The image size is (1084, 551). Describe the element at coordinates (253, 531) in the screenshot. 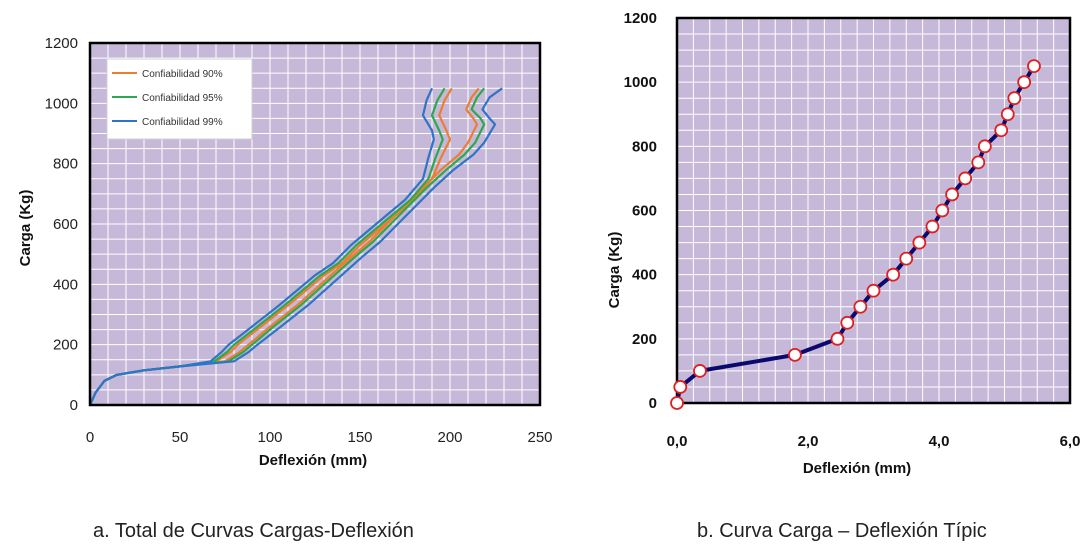

I see `caption-a: a. Total de Curvas Cargas-Deflexión` at that location.